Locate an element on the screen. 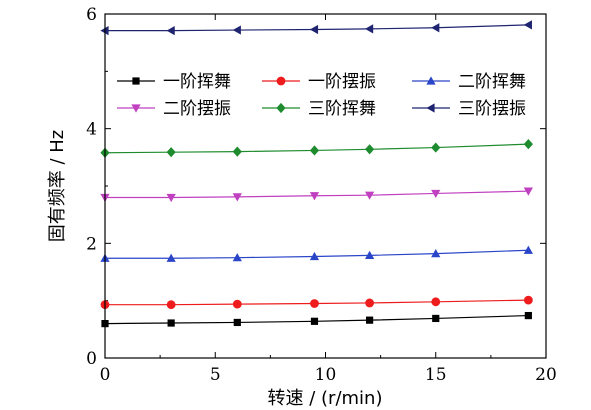  y-tick-label: 6 is located at coordinates (91, 15).